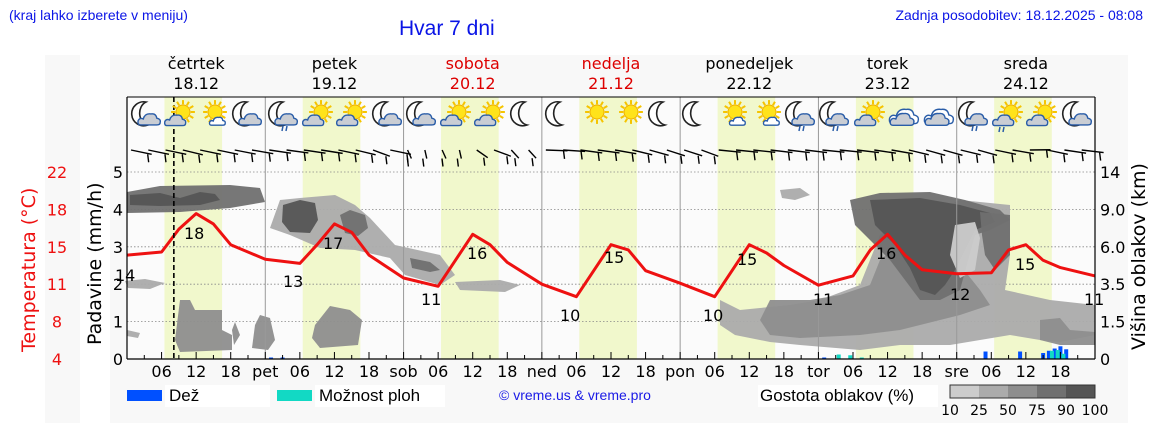 This screenshot has height=443, width=1152. I want to click on rain-bar, so click(1048, 354).